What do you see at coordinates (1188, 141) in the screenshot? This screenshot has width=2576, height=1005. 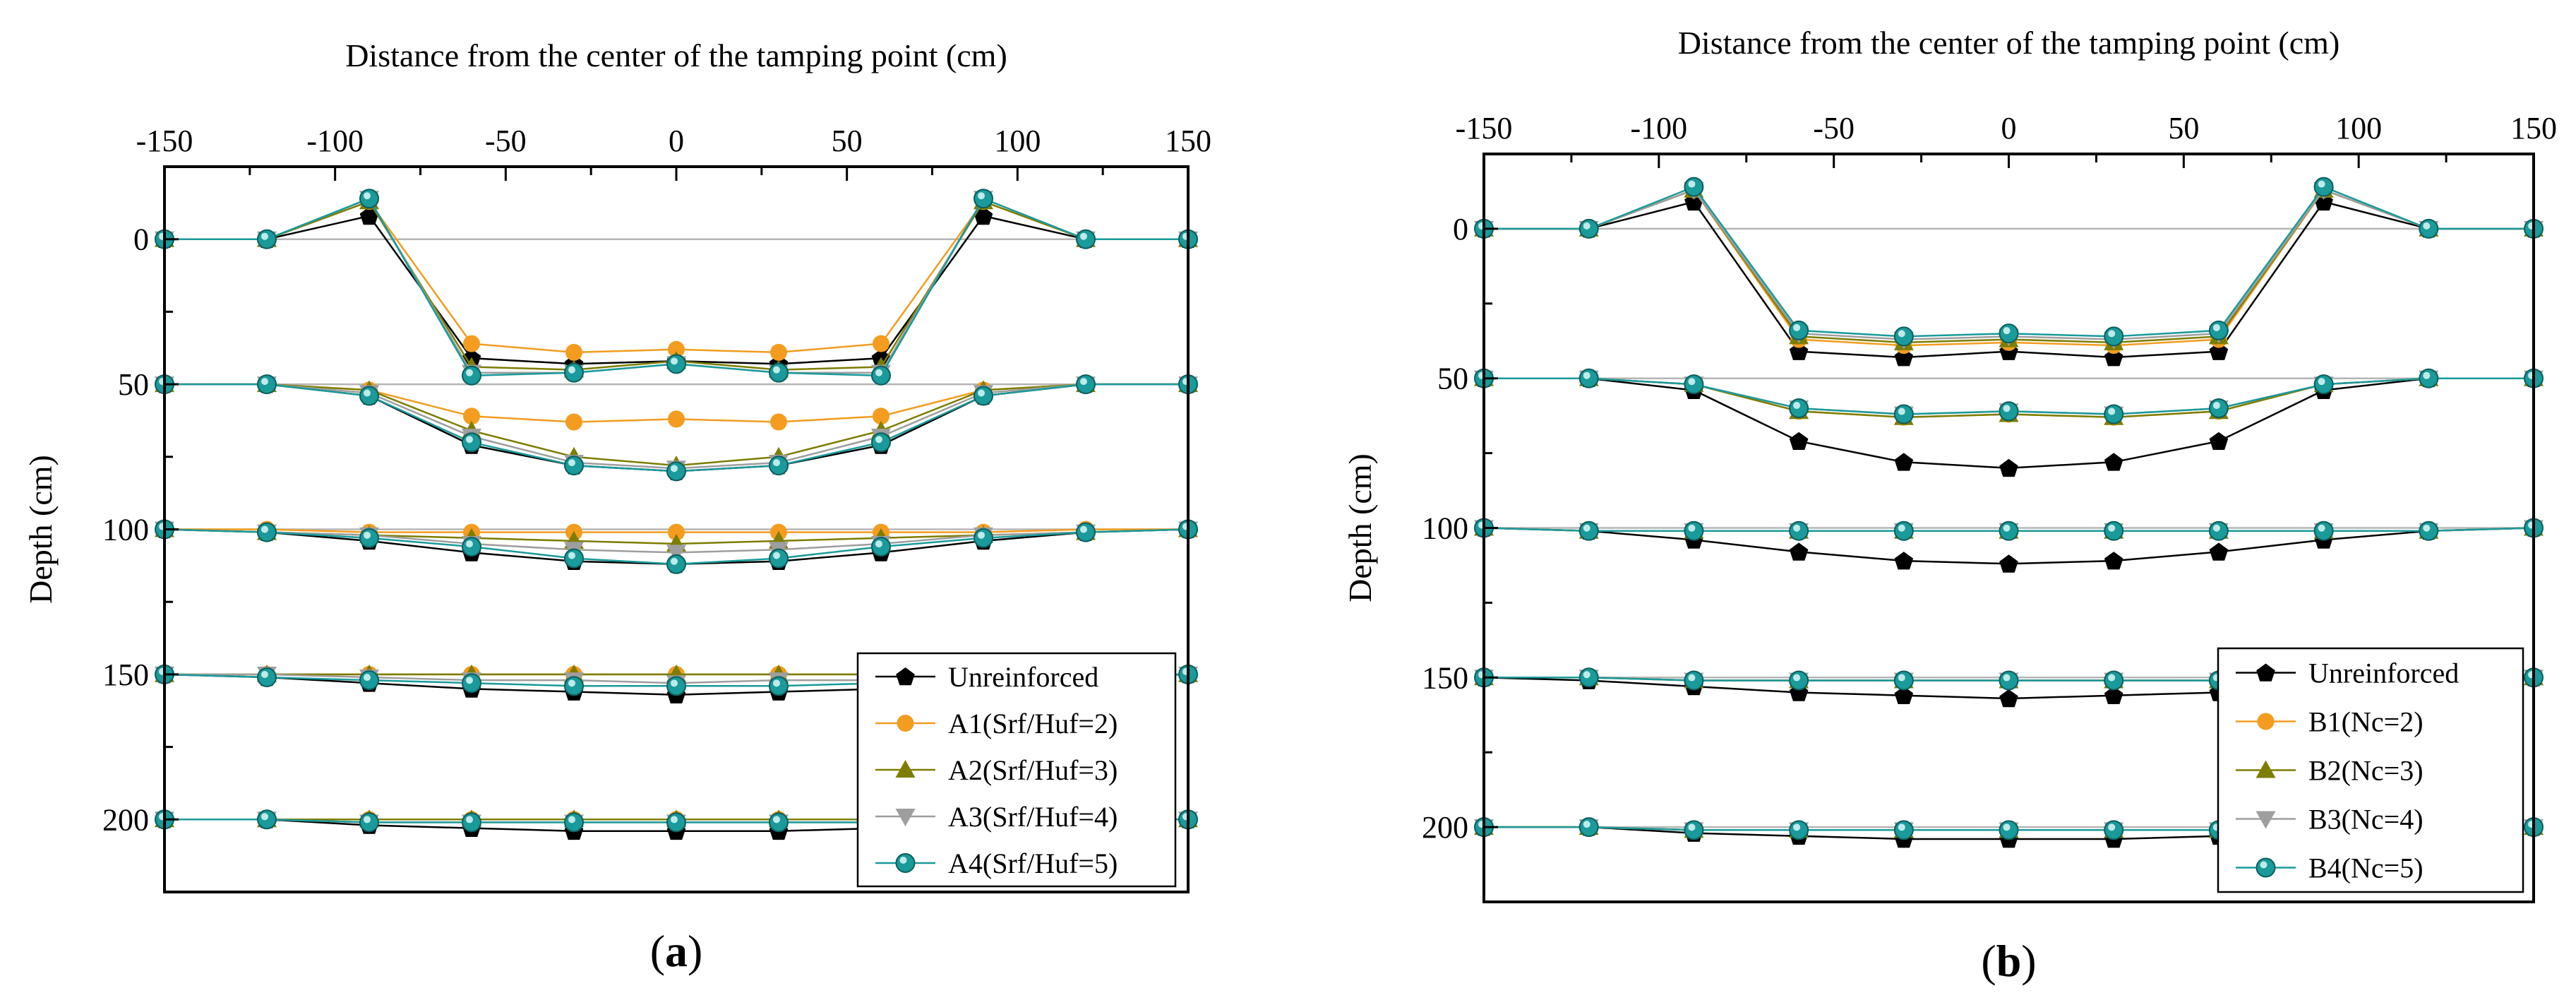 I see `x-tick-label: 150` at bounding box center [1188, 141].